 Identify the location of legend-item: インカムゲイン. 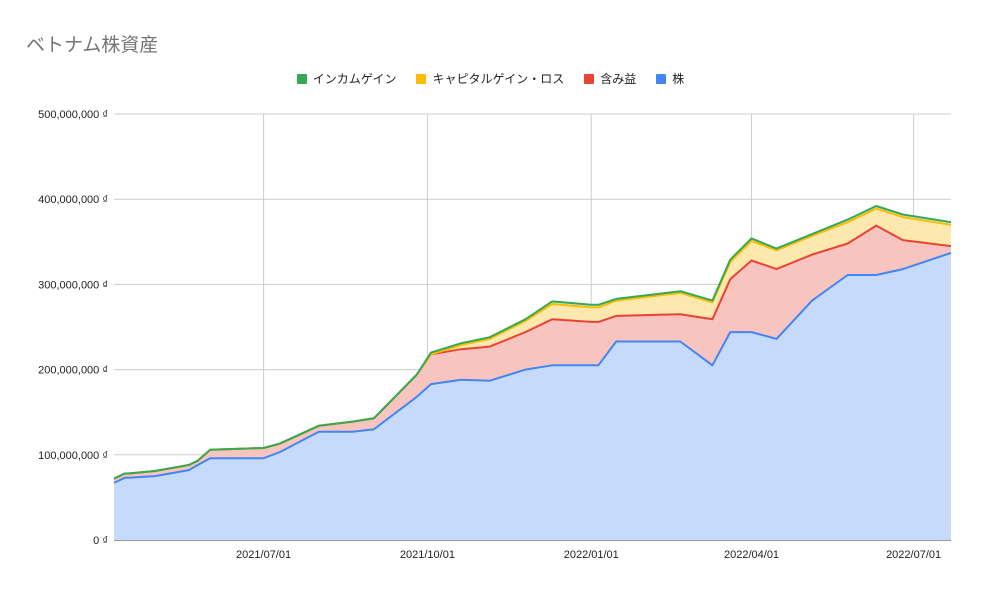
(346, 78).